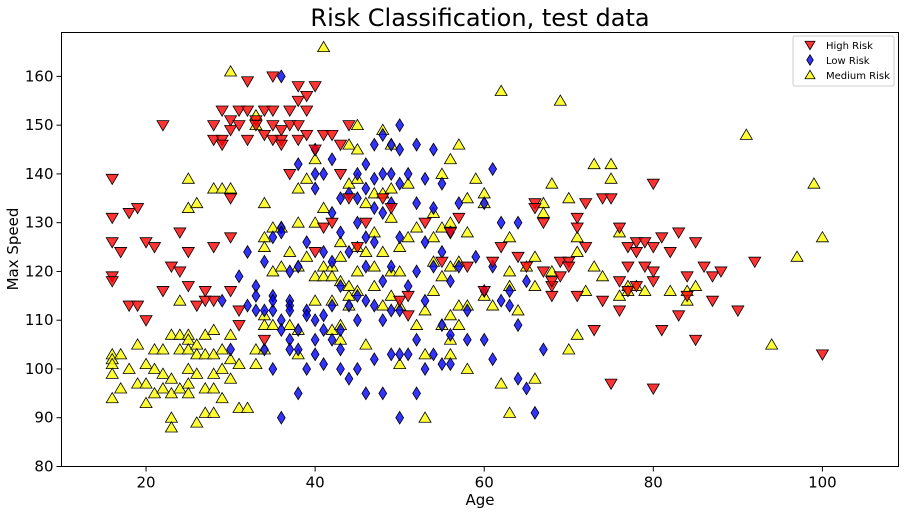 The width and height of the screenshot is (906, 515). I want to click on legend: High Risk Low Risk Medium Risk, so click(843, 61).